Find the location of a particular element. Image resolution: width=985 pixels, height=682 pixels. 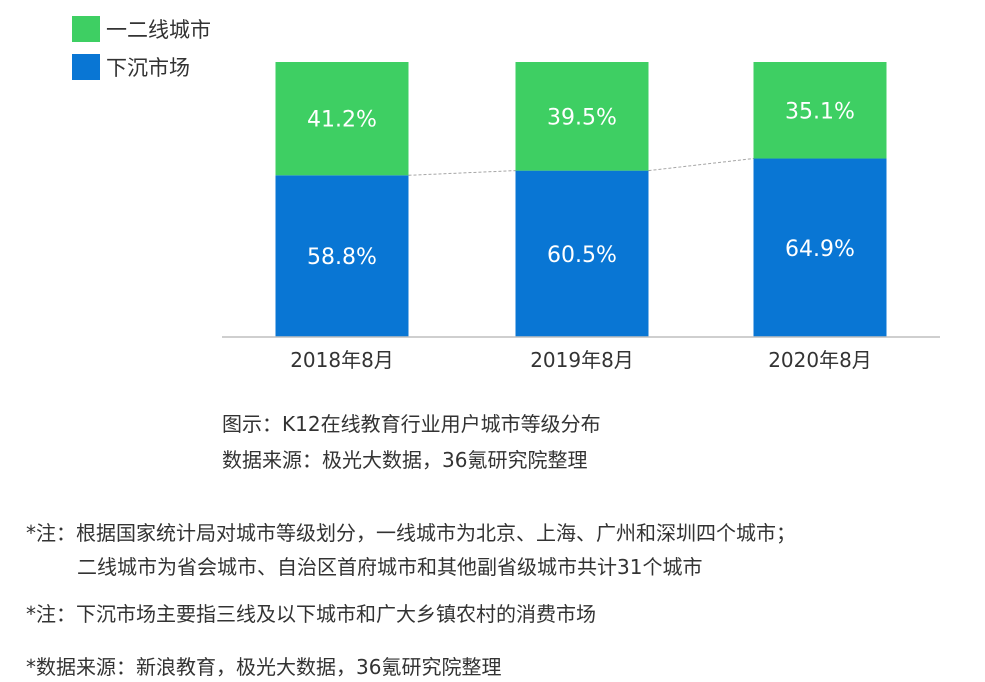

figure-caption: 图示：K12在线教育行业用户城市等级分布 is located at coordinates (411, 424).